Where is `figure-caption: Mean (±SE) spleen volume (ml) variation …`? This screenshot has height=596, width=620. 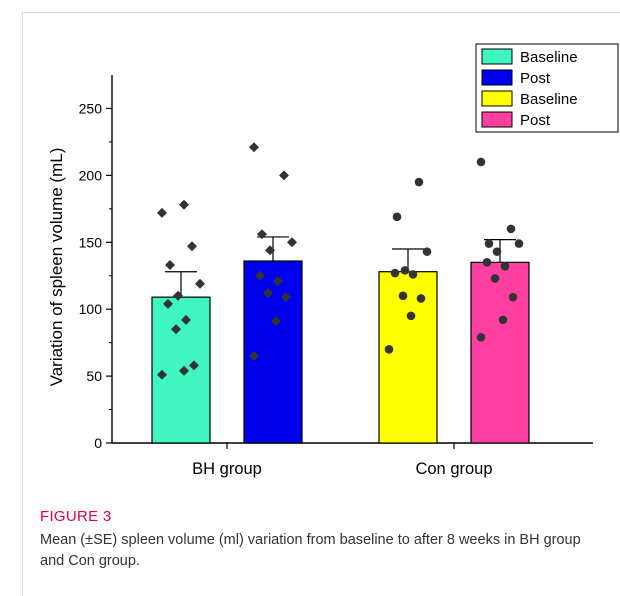
figure-caption: Mean (±SE) spleen volume (ml) variation … is located at coordinates (310, 550).